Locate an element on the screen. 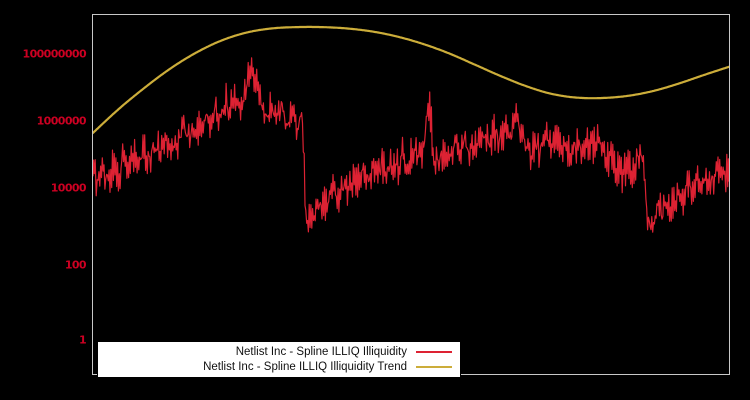  y-axis: 100000000 1000000 10000 100 1 is located at coordinates (46, 200).